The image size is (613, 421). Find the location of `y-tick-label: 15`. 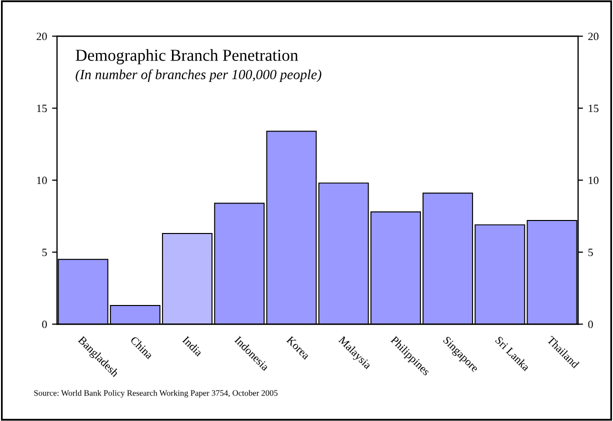

y-tick-label: 15 is located at coordinates (42, 108).